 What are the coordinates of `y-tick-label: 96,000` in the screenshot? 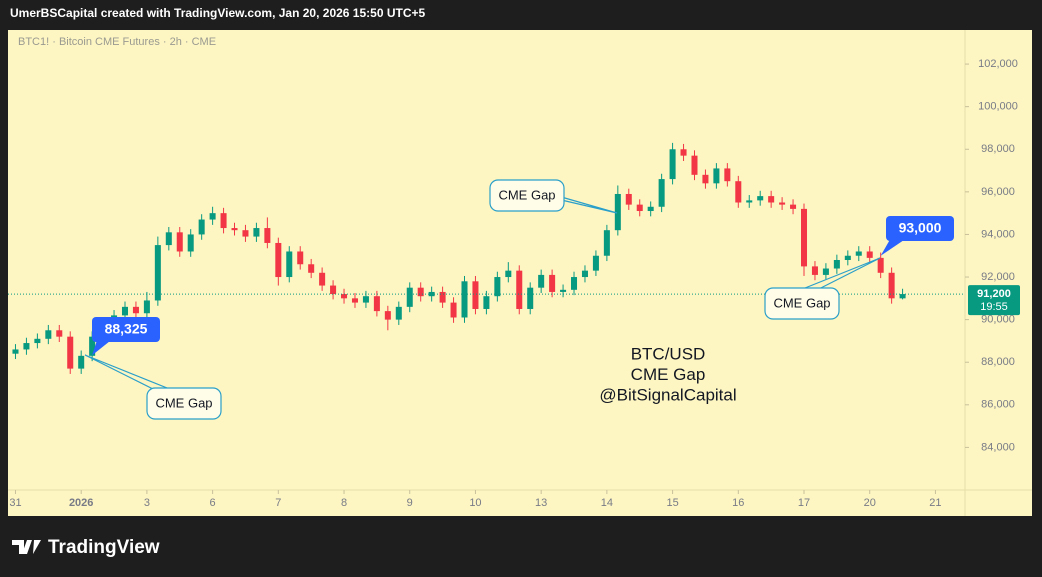 It's located at (998, 192).